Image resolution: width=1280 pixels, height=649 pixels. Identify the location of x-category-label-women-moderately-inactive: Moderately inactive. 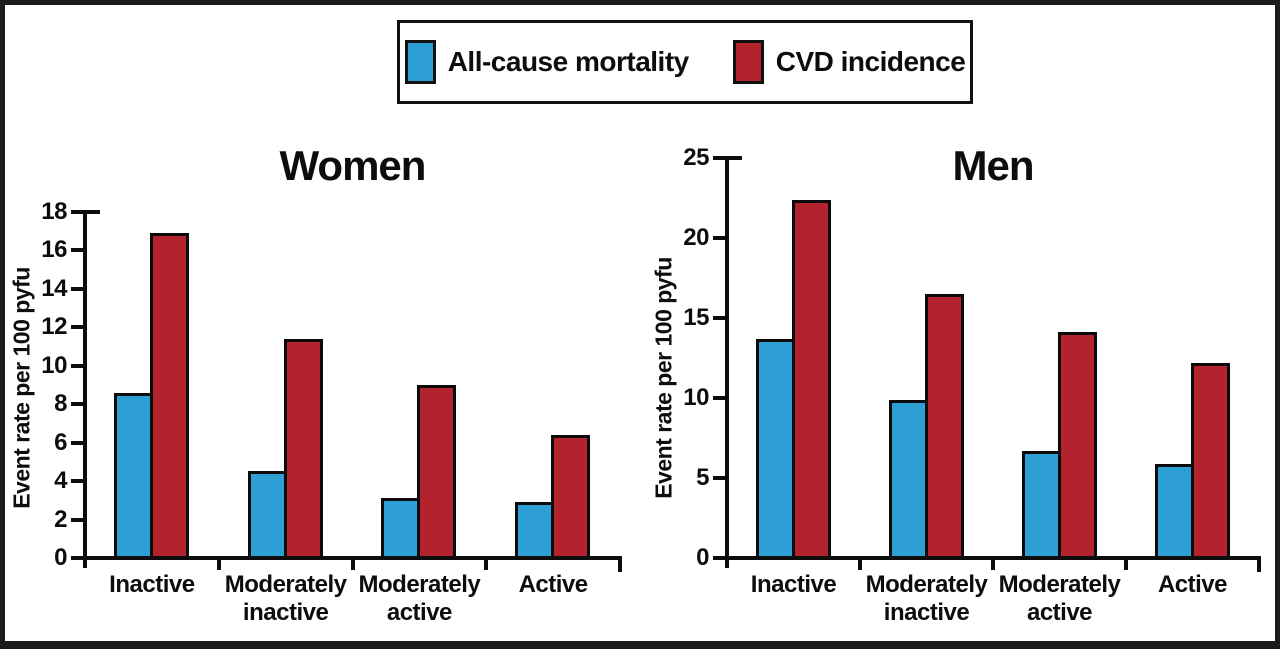
(285, 599).